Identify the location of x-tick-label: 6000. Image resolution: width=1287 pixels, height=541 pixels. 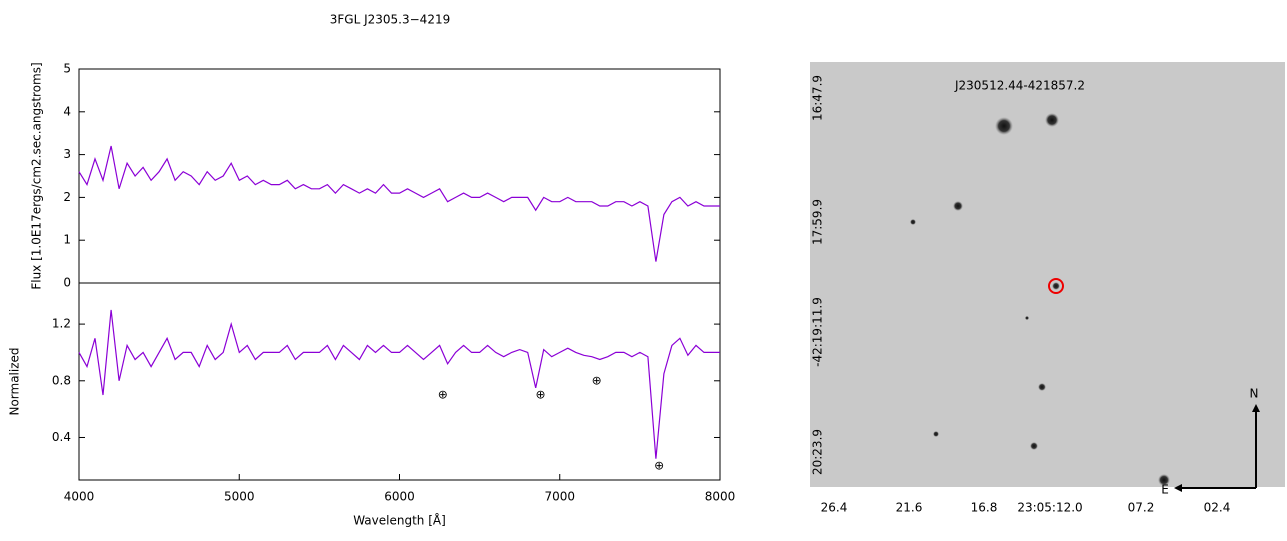
(399, 497).